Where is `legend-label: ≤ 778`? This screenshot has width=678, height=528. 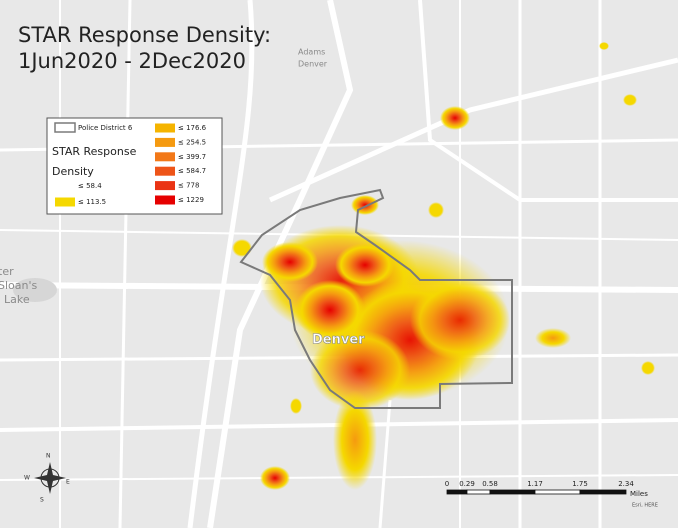 legend-label: ≤ 778 is located at coordinates (188, 186).